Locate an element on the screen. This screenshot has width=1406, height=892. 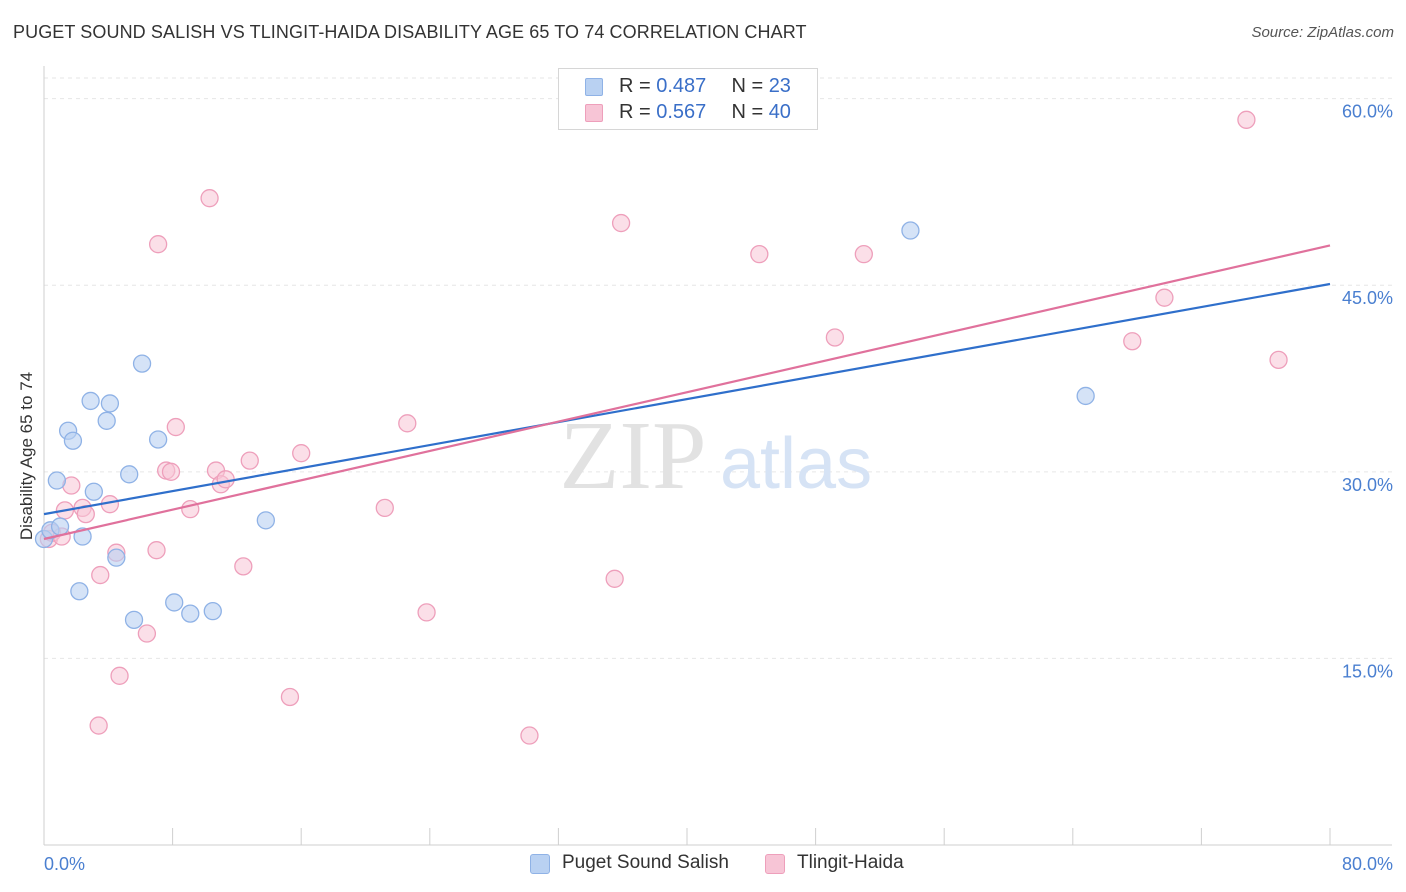
y-tick-label: 30.0% is located at coordinates (1367, 485).